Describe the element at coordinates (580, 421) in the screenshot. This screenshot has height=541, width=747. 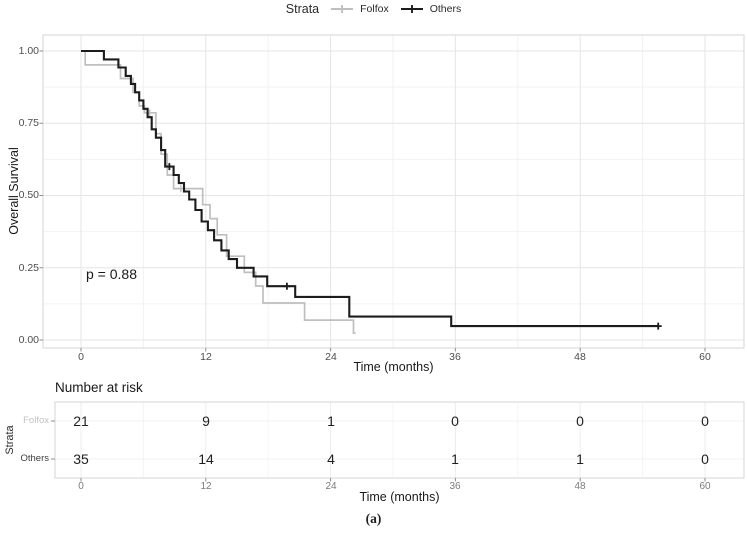
I see `risk-folfox-t48: 0` at that location.